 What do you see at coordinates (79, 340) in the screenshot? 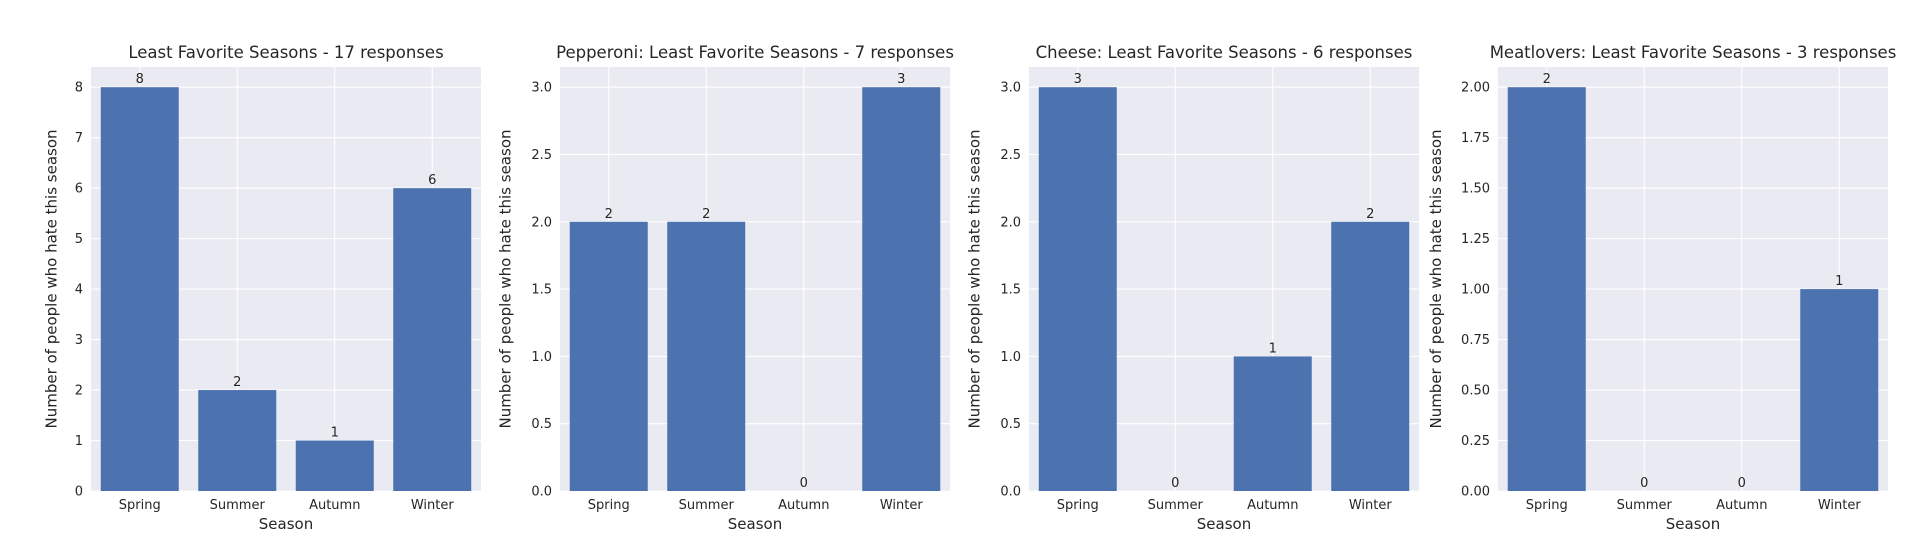
I see `y-tick-label: 3` at bounding box center [79, 340].